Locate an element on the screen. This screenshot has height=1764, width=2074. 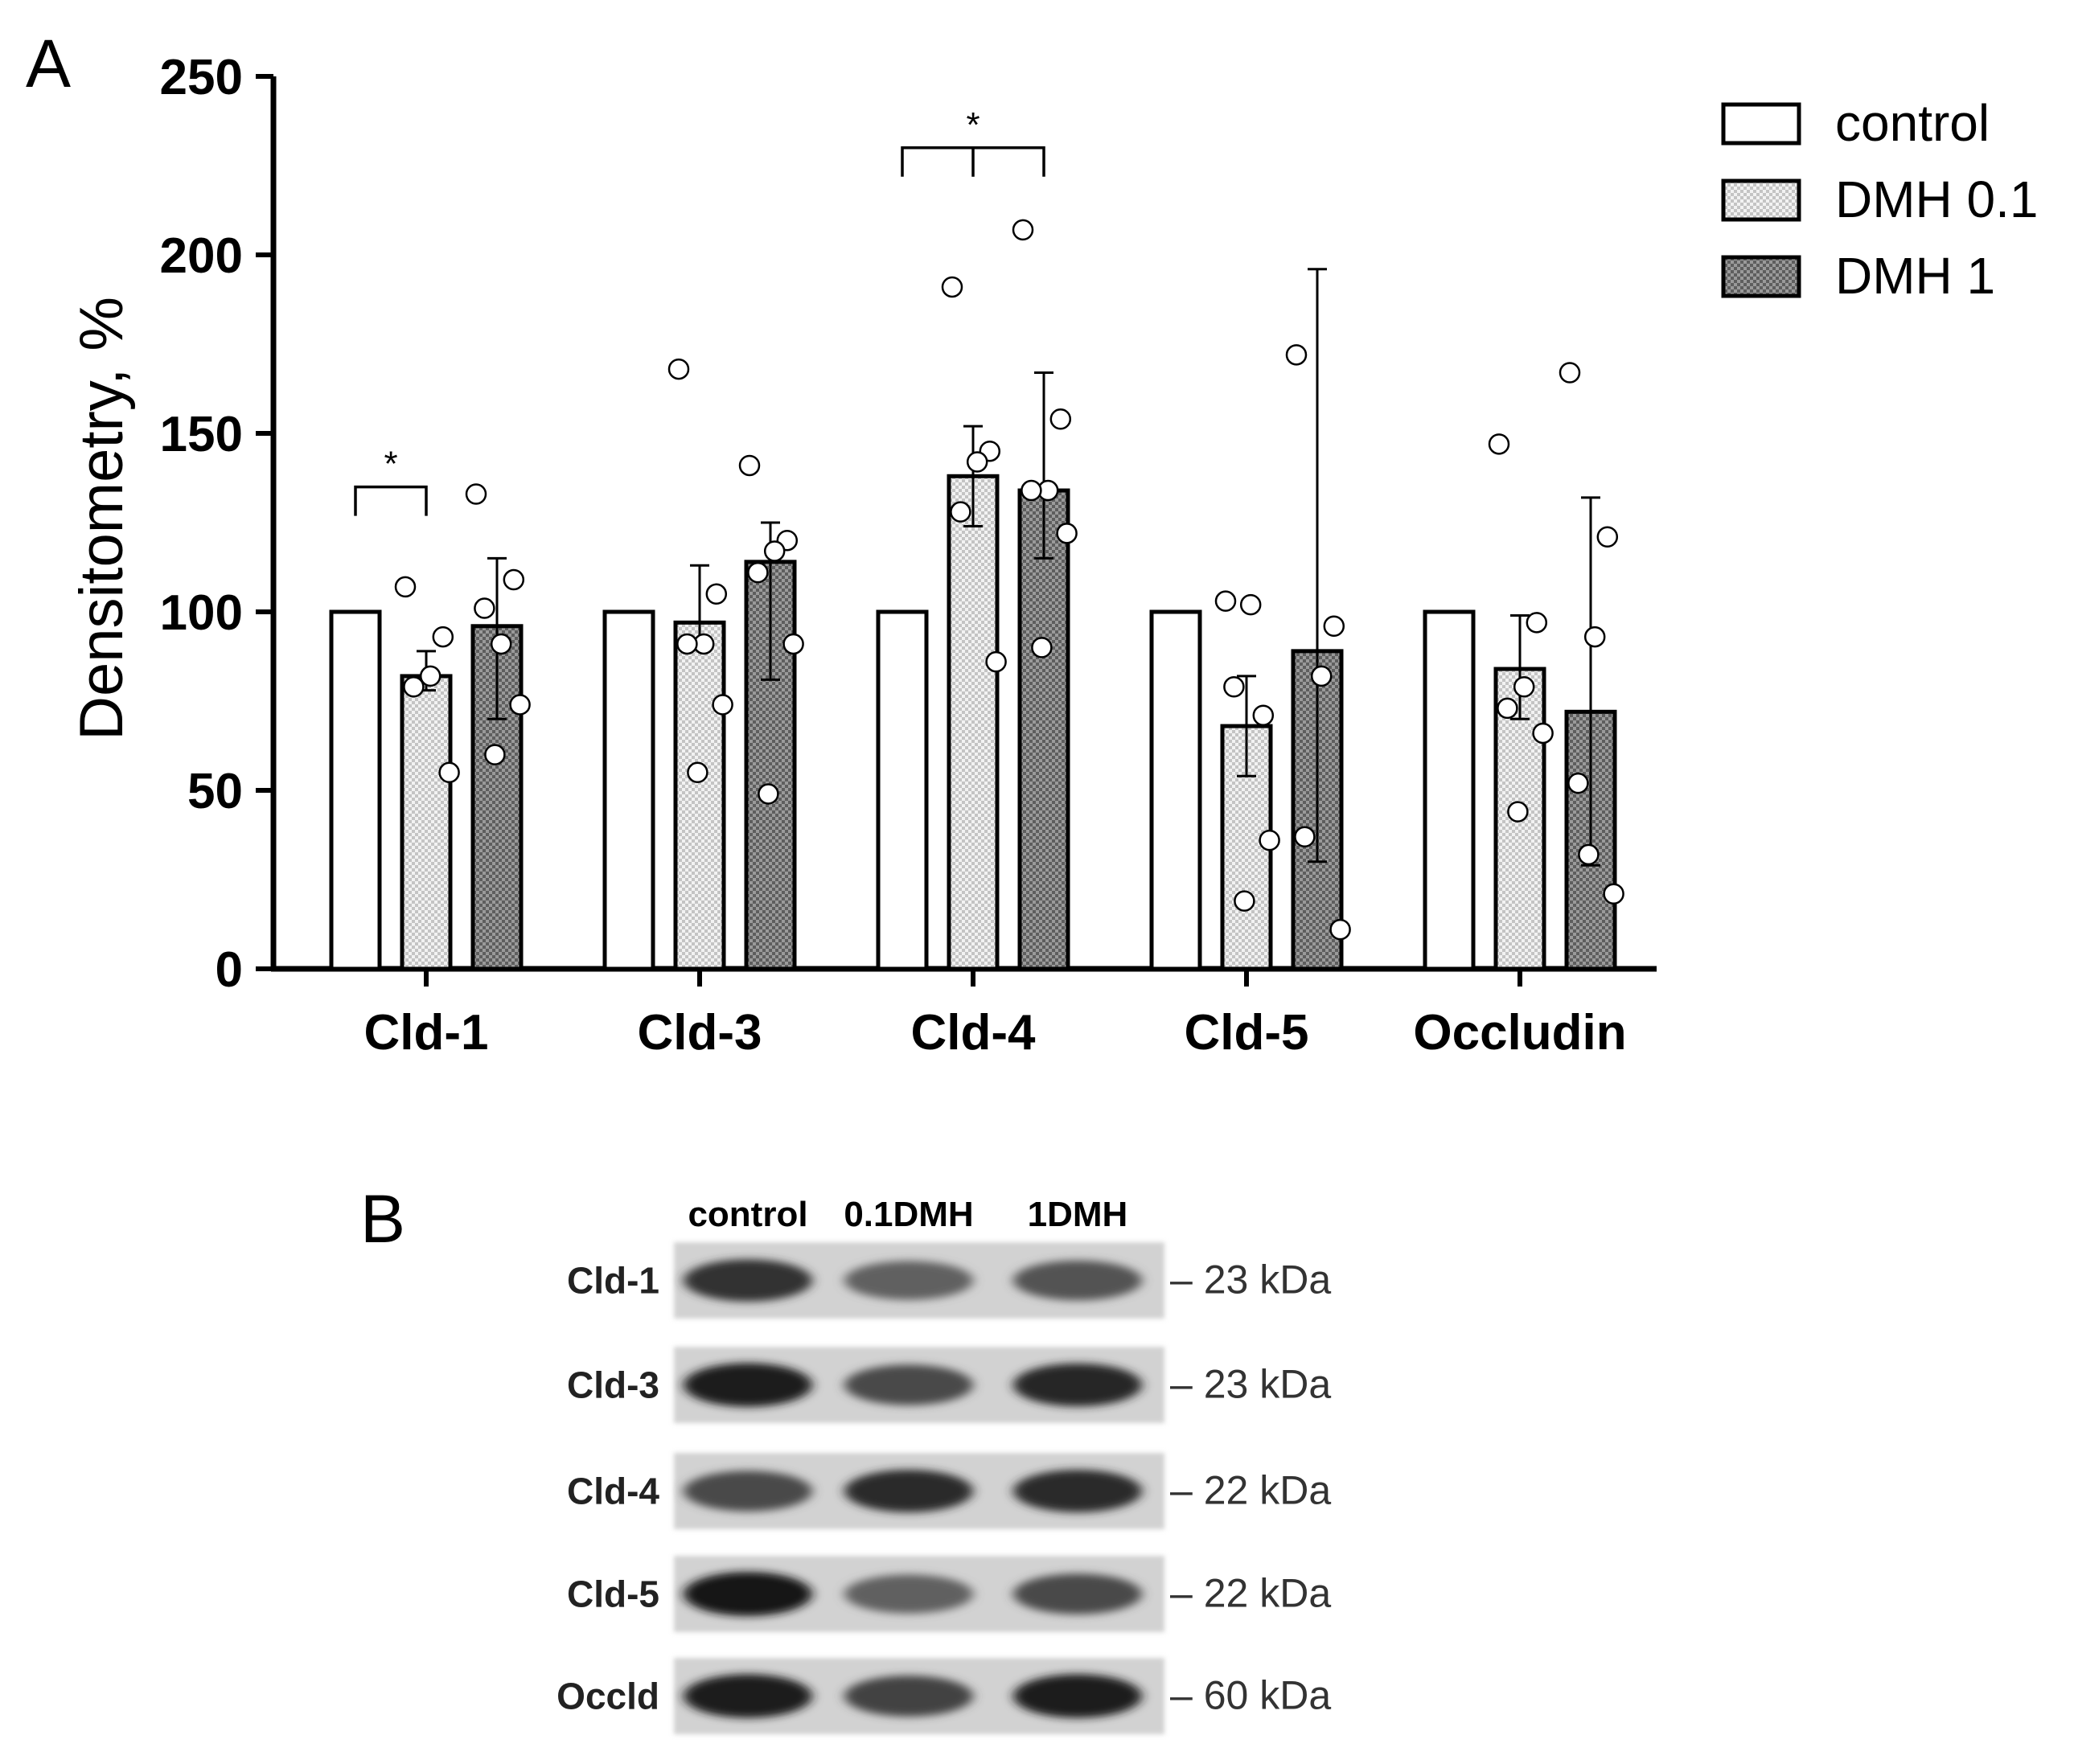
legend-label: control is located at coordinates (1912, 123).